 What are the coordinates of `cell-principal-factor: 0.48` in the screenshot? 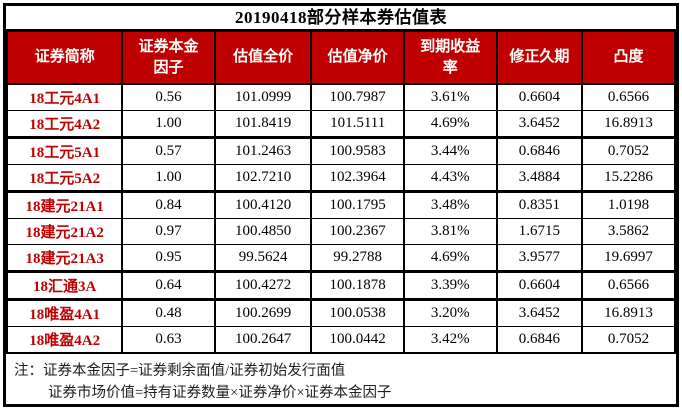 It's located at (168, 313).